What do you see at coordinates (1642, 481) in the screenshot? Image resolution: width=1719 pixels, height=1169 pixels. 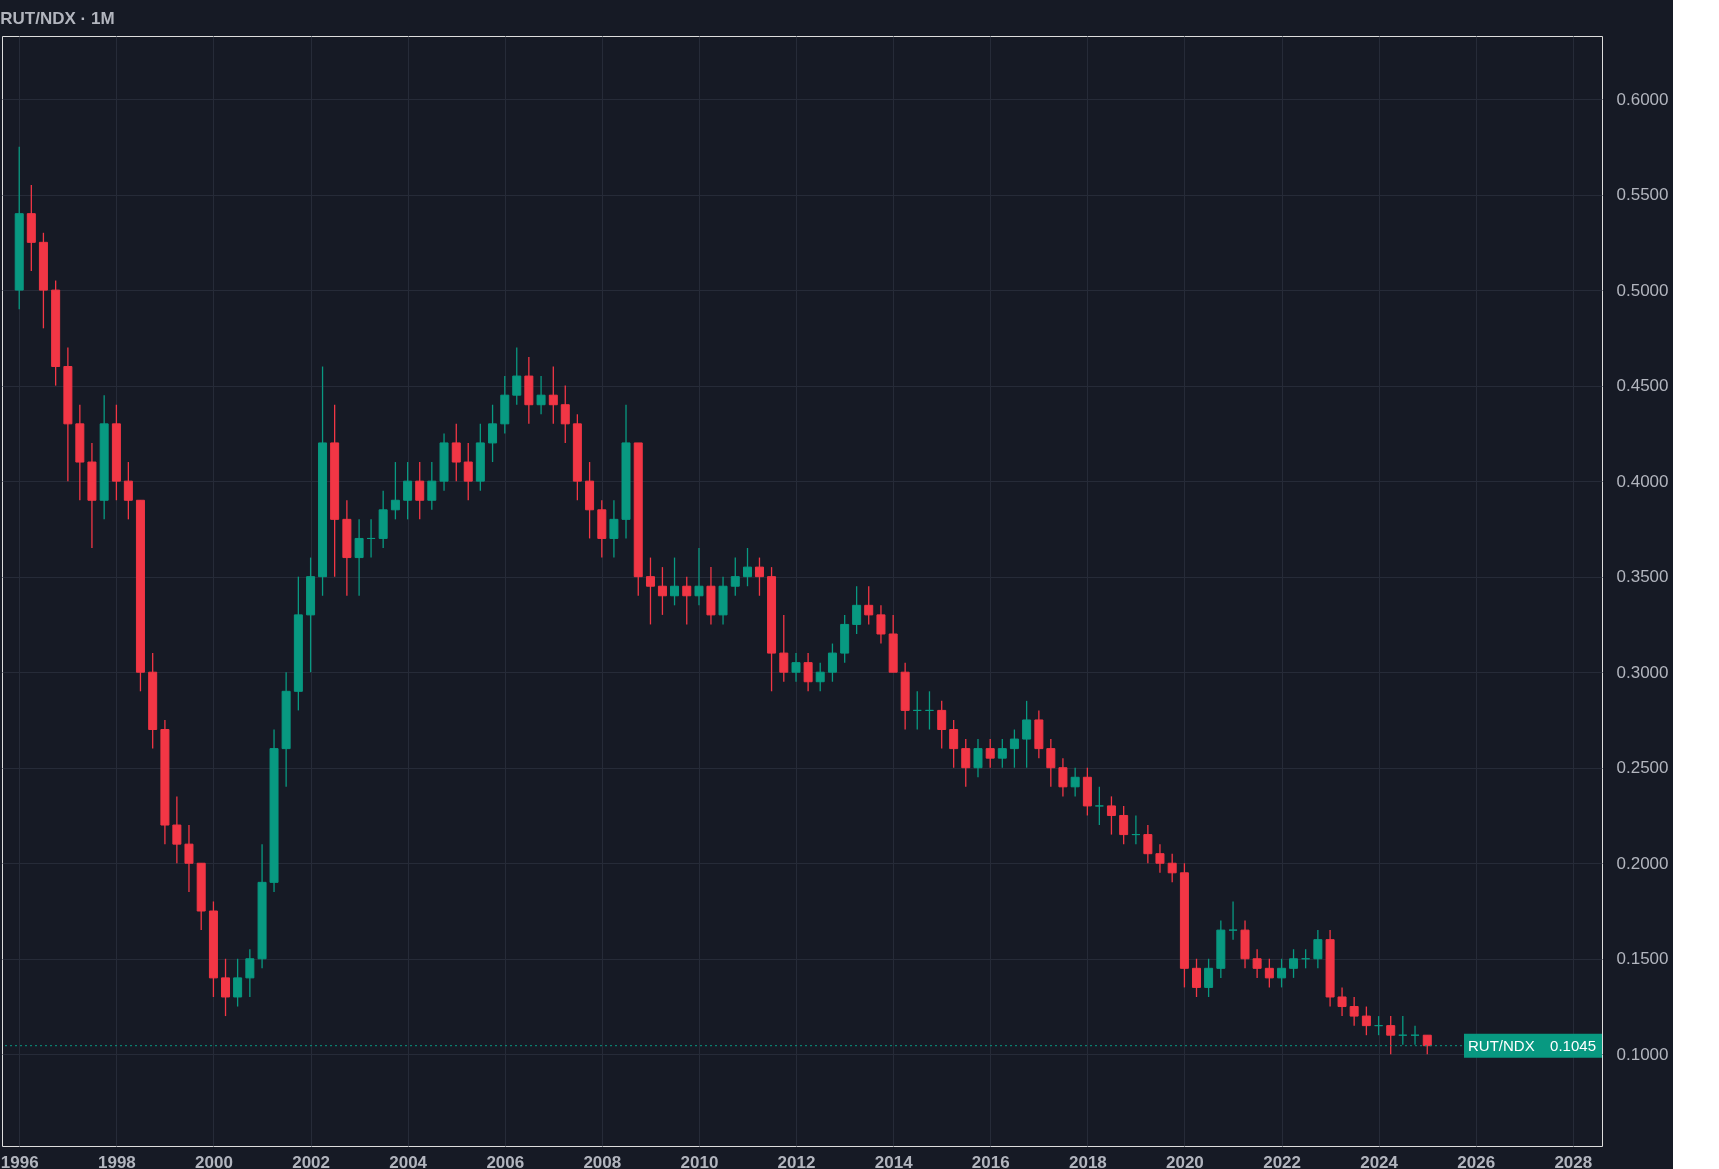 I see `y-tick-label: 0.4000` at bounding box center [1642, 481].